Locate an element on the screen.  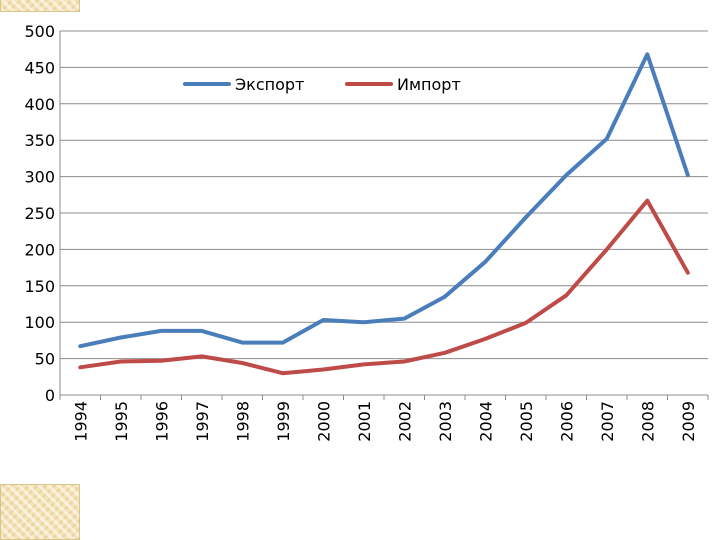
y-tick-label: 300 is located at coordinates (39, 177).